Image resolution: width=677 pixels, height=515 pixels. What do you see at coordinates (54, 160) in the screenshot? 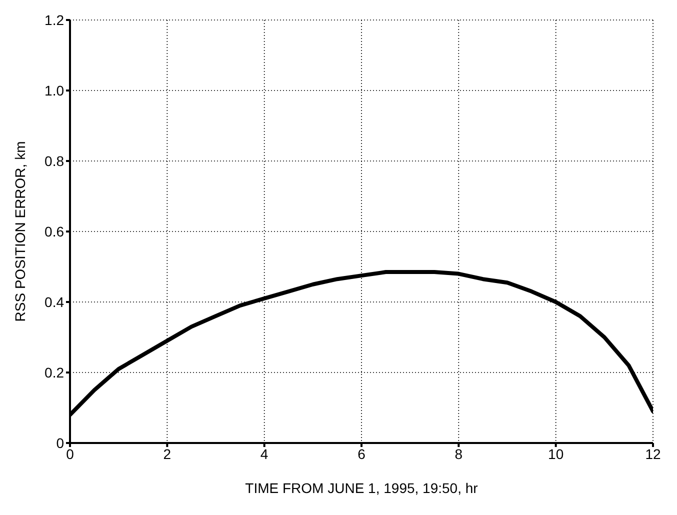
I see `y-tick-label: 0.8` at bounding box center [54, 160].